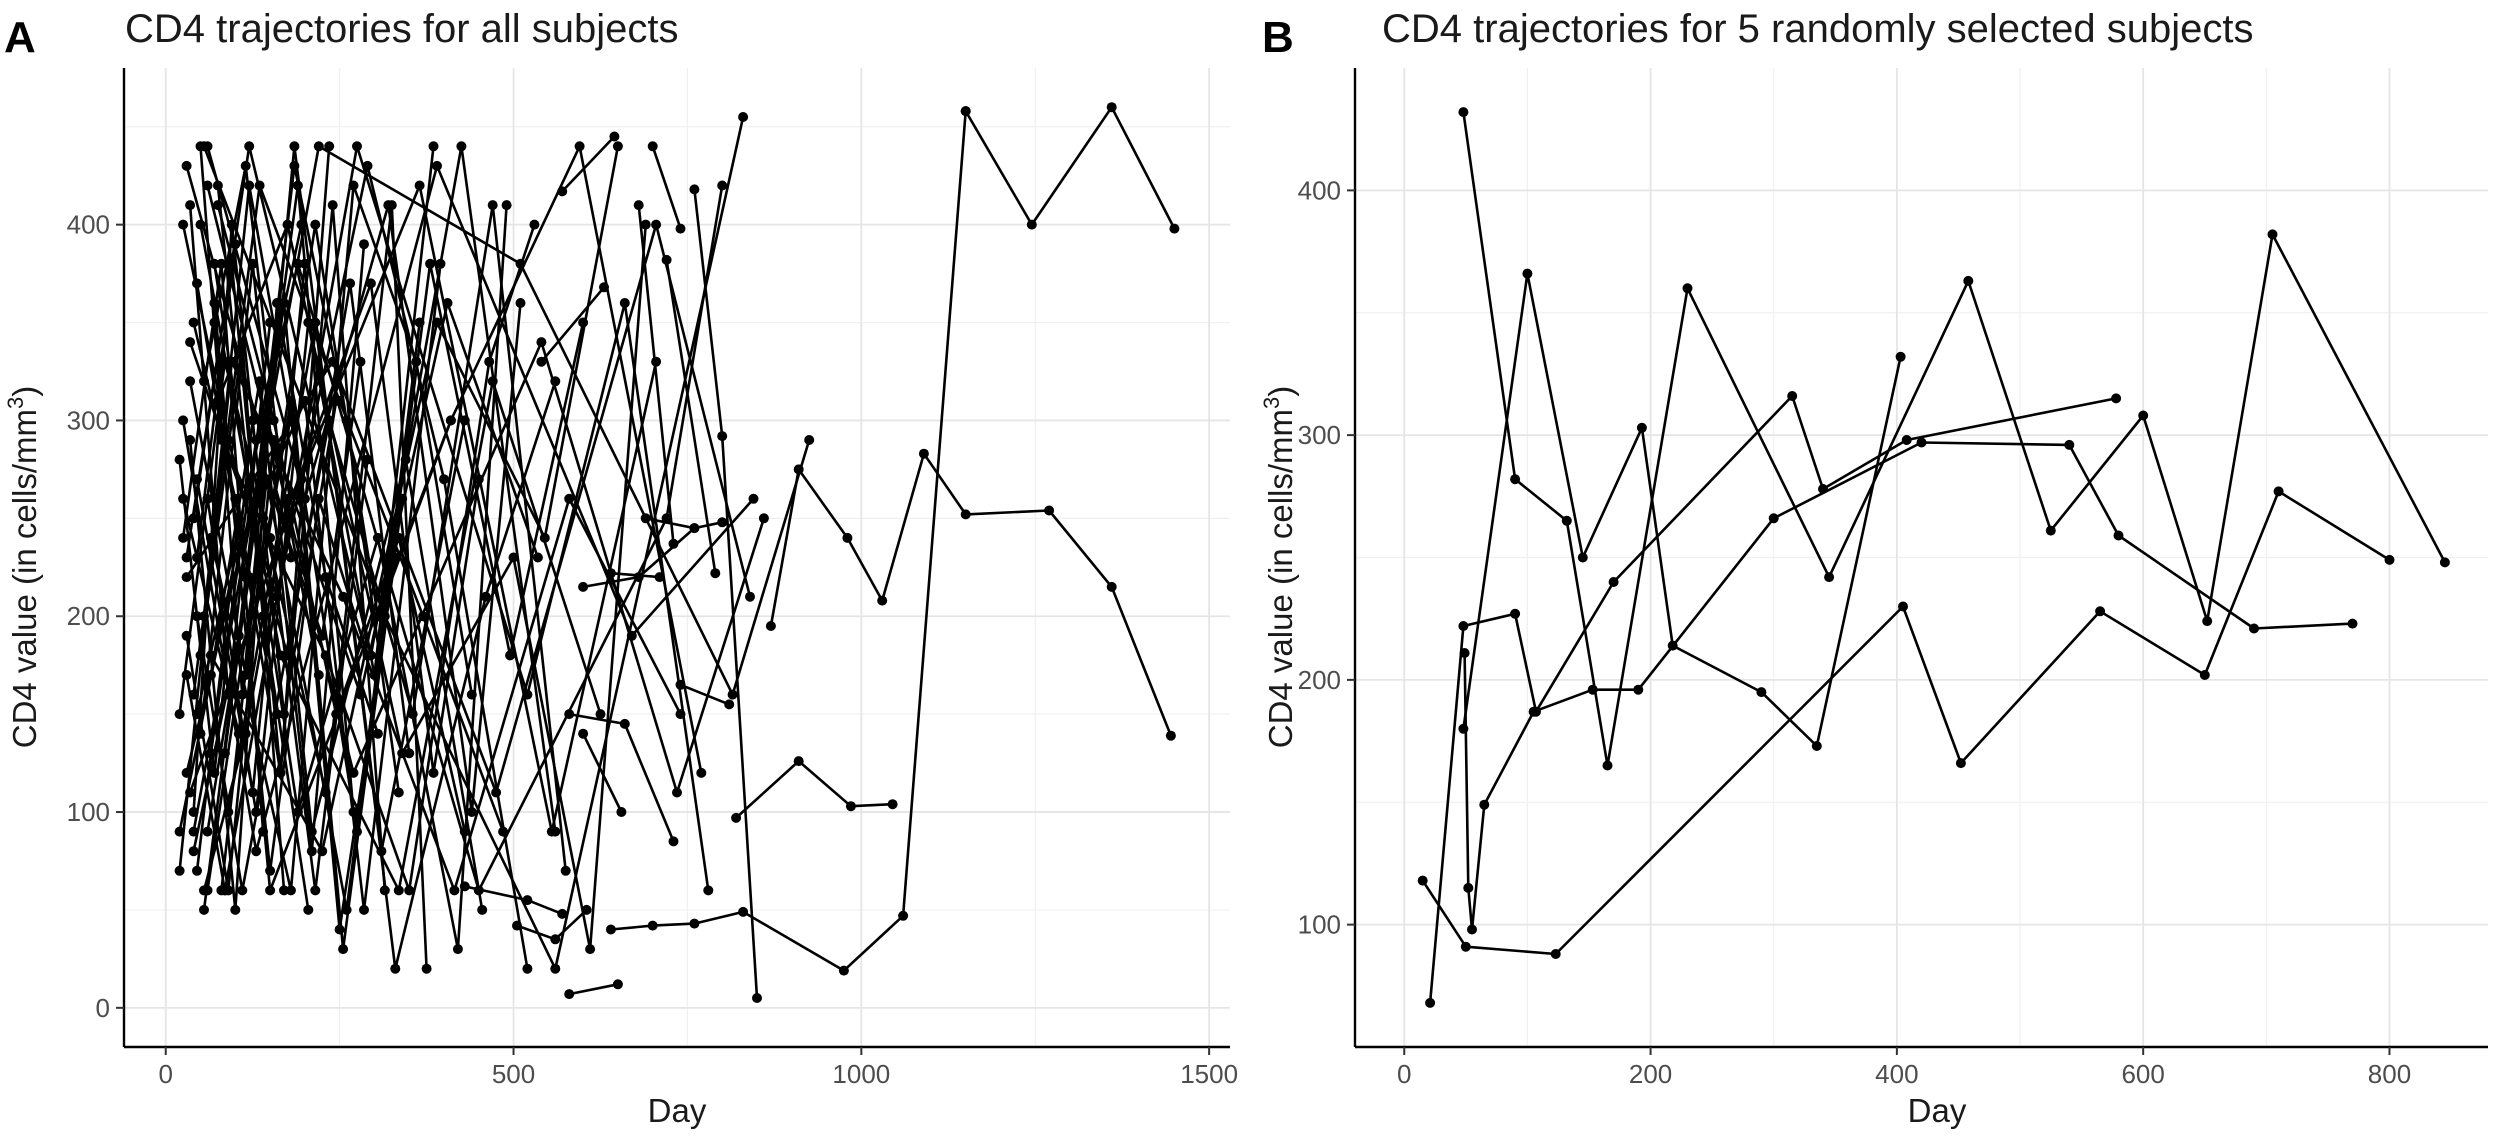  What do you see at coordinates (88, 812) in the screenshot?
I see `y-tick-label: 100` at bounding box center [88, 812].